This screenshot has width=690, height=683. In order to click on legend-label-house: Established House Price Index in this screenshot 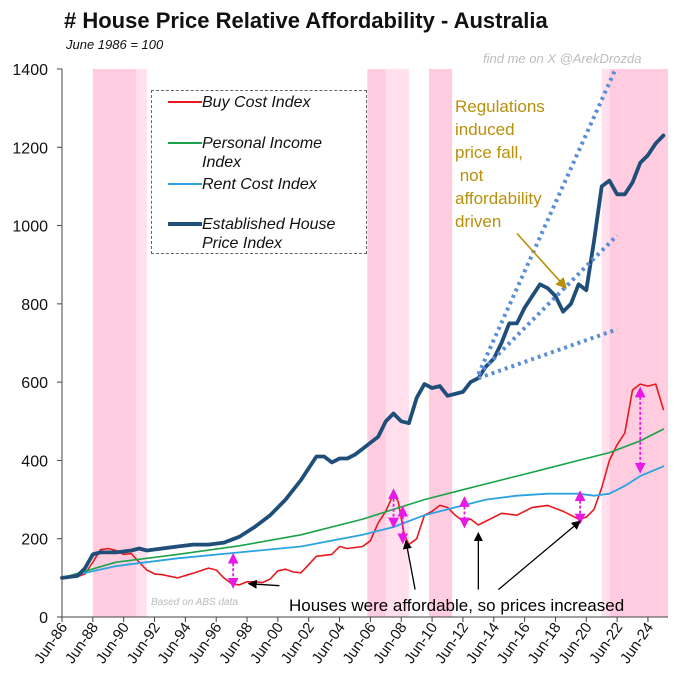, I will do `click(269, 234)`.